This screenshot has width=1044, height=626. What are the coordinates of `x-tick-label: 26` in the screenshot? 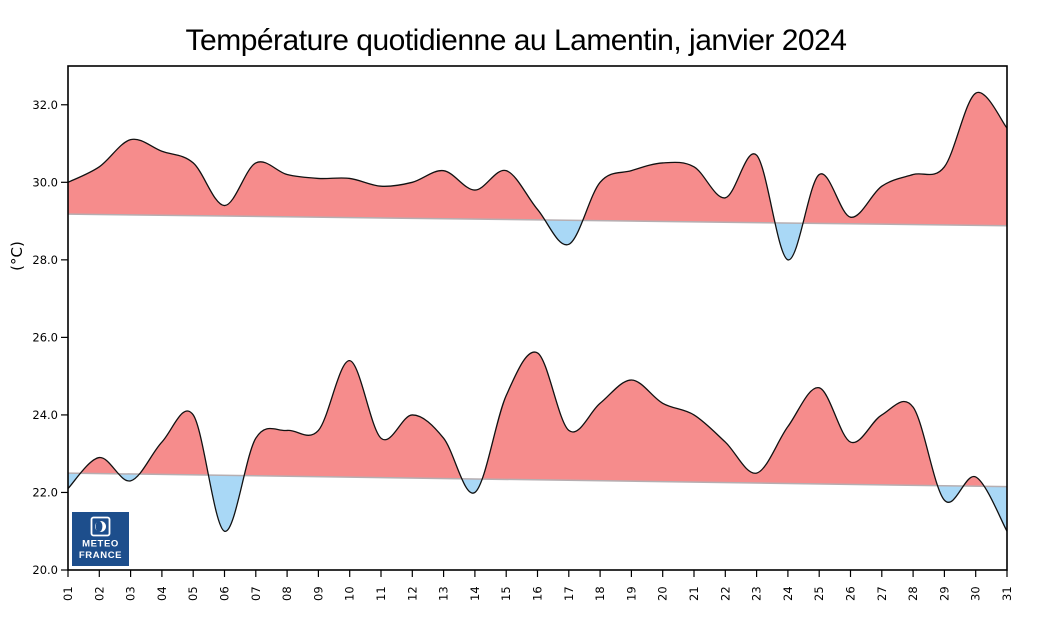 It's located at (851, 593).